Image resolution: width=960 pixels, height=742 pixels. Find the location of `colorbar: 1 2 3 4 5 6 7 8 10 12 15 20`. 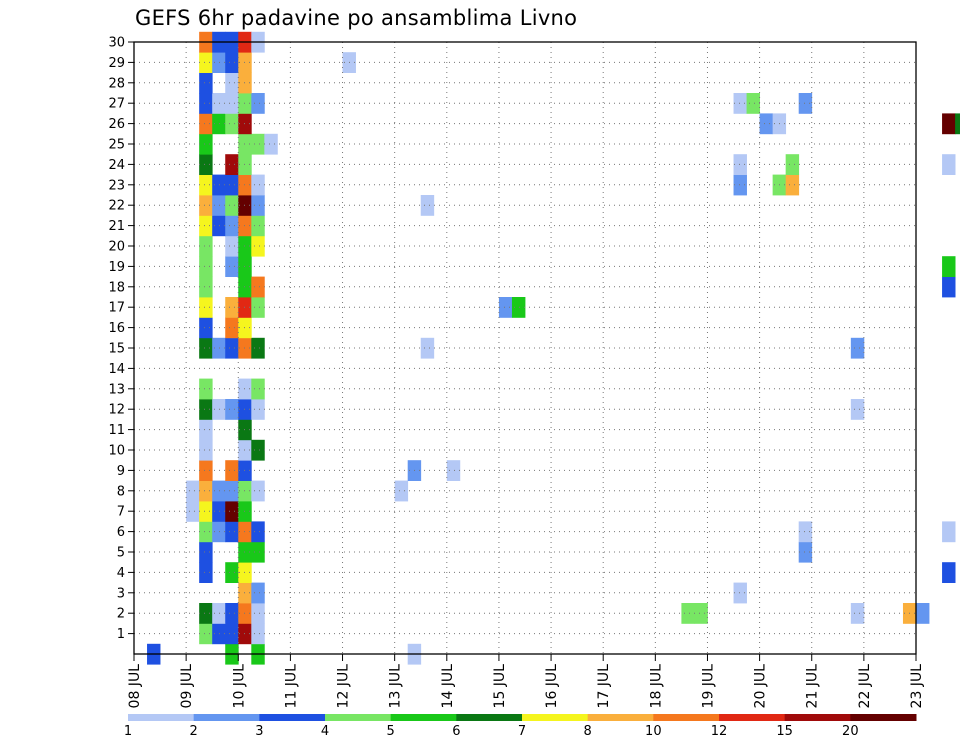

colorbar: 1 2 3 4 5 6 7 8 10 12 15 20 is located at coordinates (520, 726).